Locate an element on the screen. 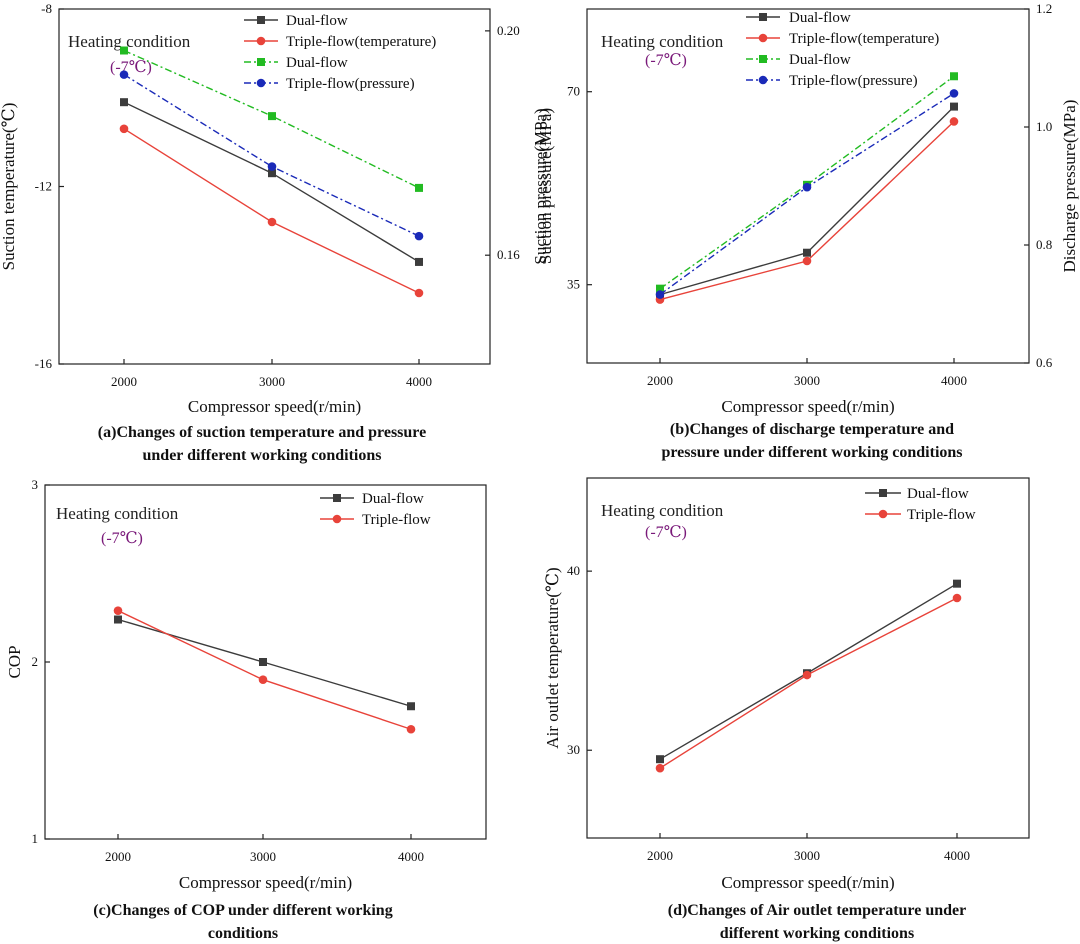 The image size is (1080, 944). y-right-tick-label: 0.8 is located at coordinates (1044, 244).